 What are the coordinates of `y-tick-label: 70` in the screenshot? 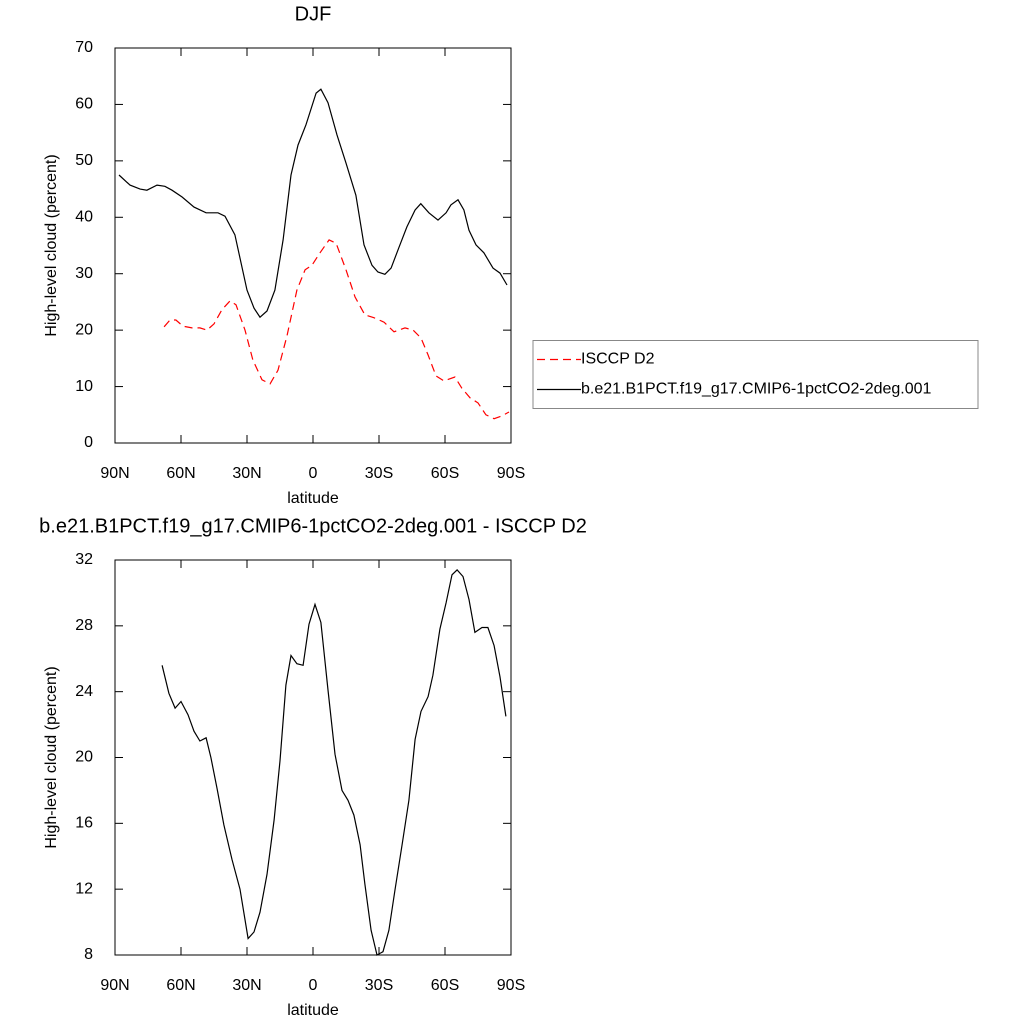 It's located at (84, 47).